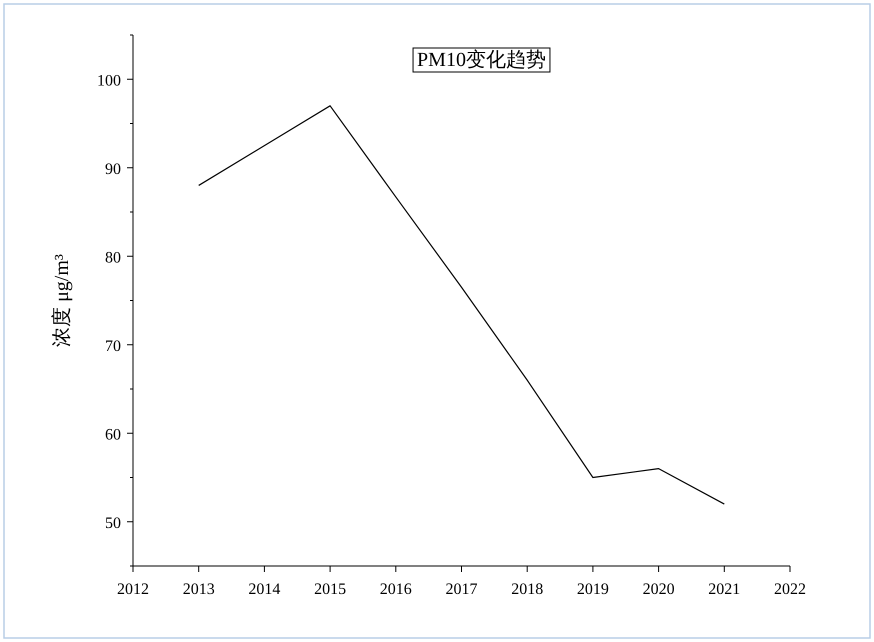 This screenshot has width=874, height=642. I want to click on y-tick-label: 100, so click(109, 81).